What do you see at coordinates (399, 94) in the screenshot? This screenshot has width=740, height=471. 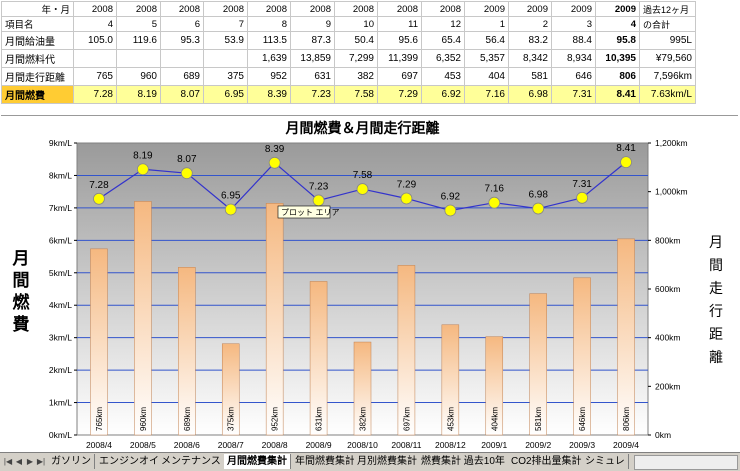 I see `table-cell: 7.29` at bounding box center [399, 94].